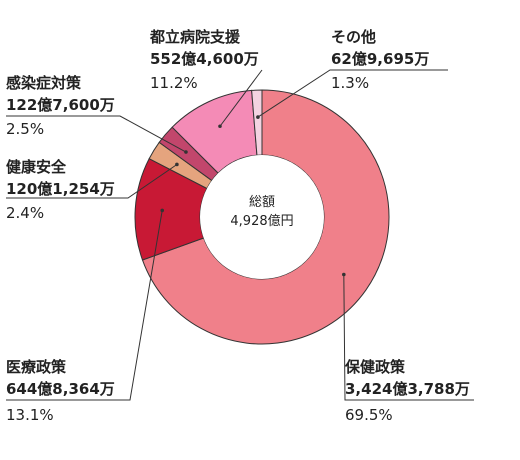 Image resolution: width=520 pixels, height=460 pixels. What do you see at coordinates (25, 129) in the screenshot?
I see `segment-label-percent: 2.5%` at bounding box center [25, 129].